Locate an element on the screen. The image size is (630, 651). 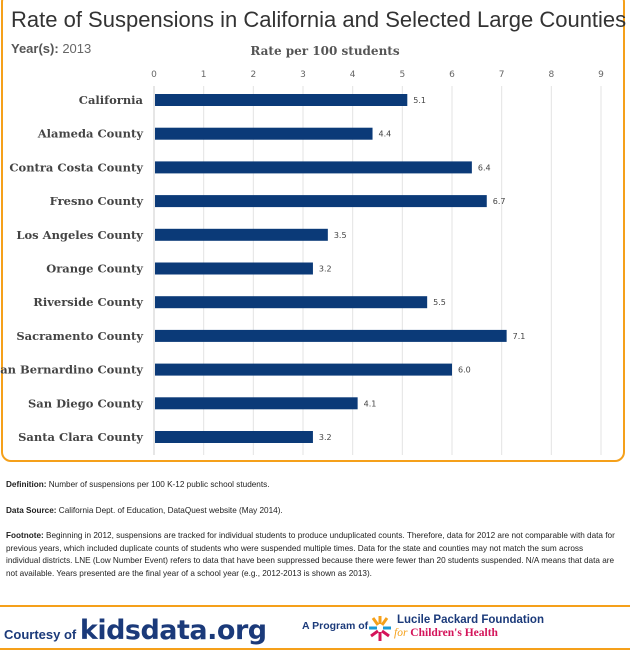
definition-label: Definition: is located at coordinates (26, 484).